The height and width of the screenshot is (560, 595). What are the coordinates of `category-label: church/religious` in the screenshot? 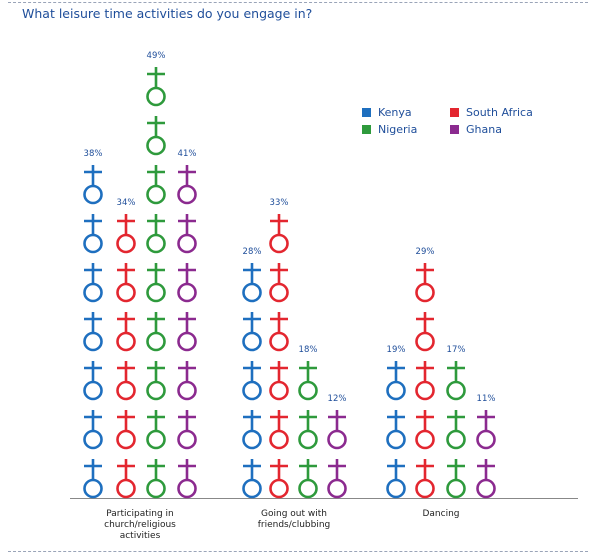 It's located at (140, 525).